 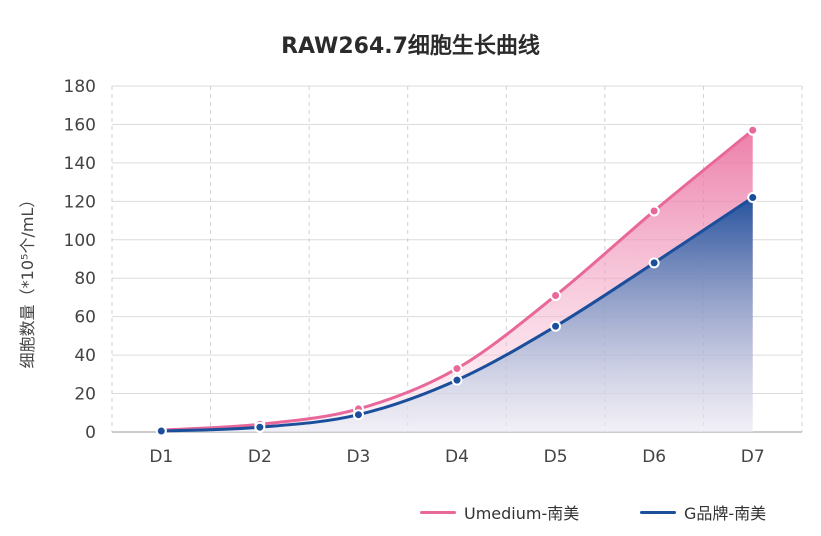 I want to click on legend-swatch-pink, so click(x=438, y=512).